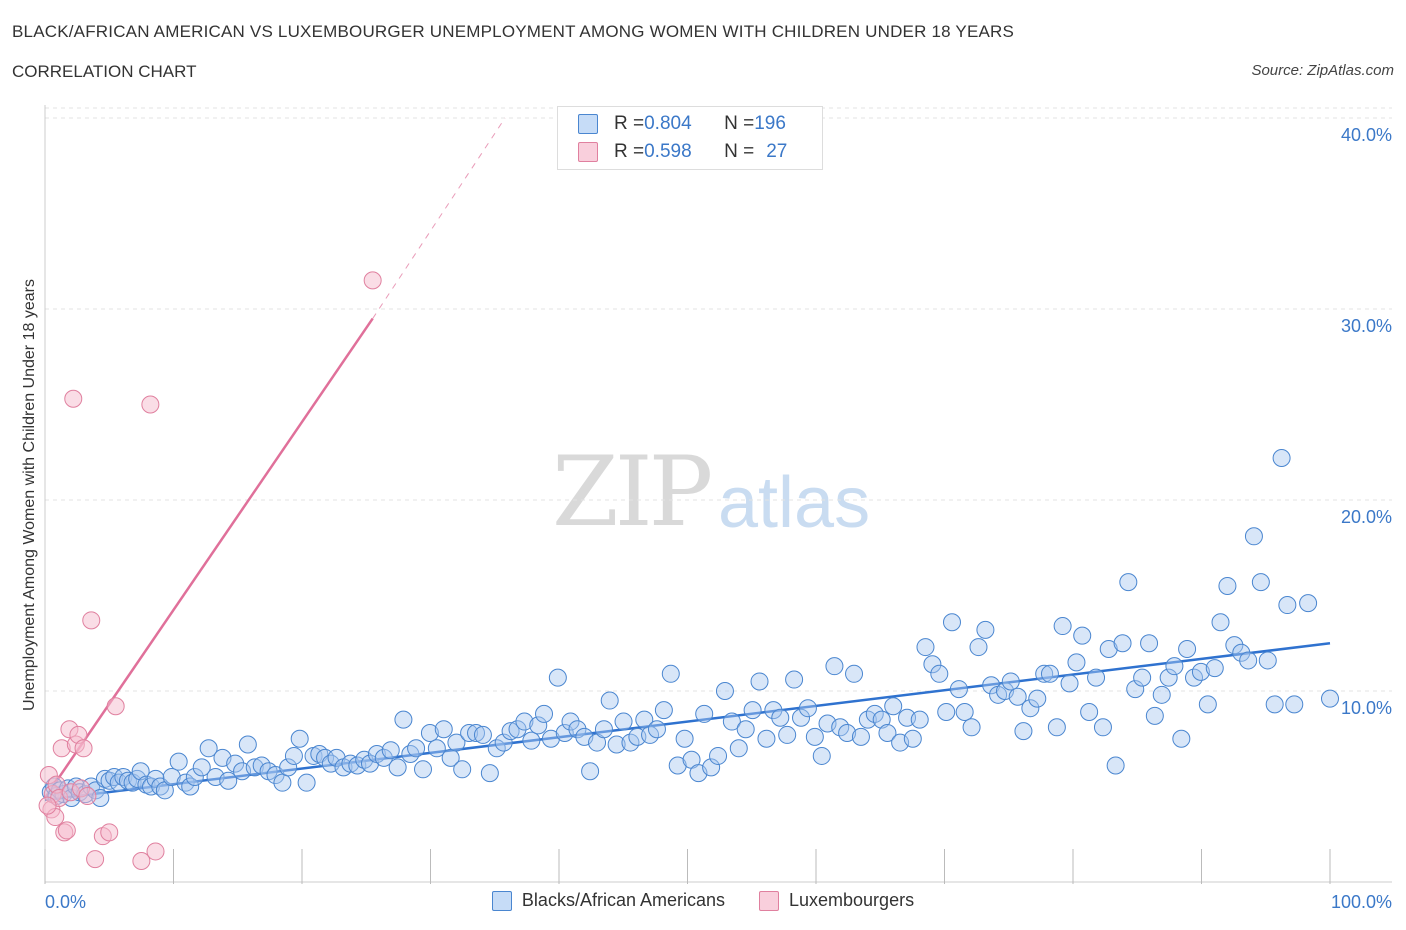 Image resolution: width=1406 pixels, height=930 pixels. I want to click on legend-row-blacks: R = 0.804 N = 196, so click(682, 124).